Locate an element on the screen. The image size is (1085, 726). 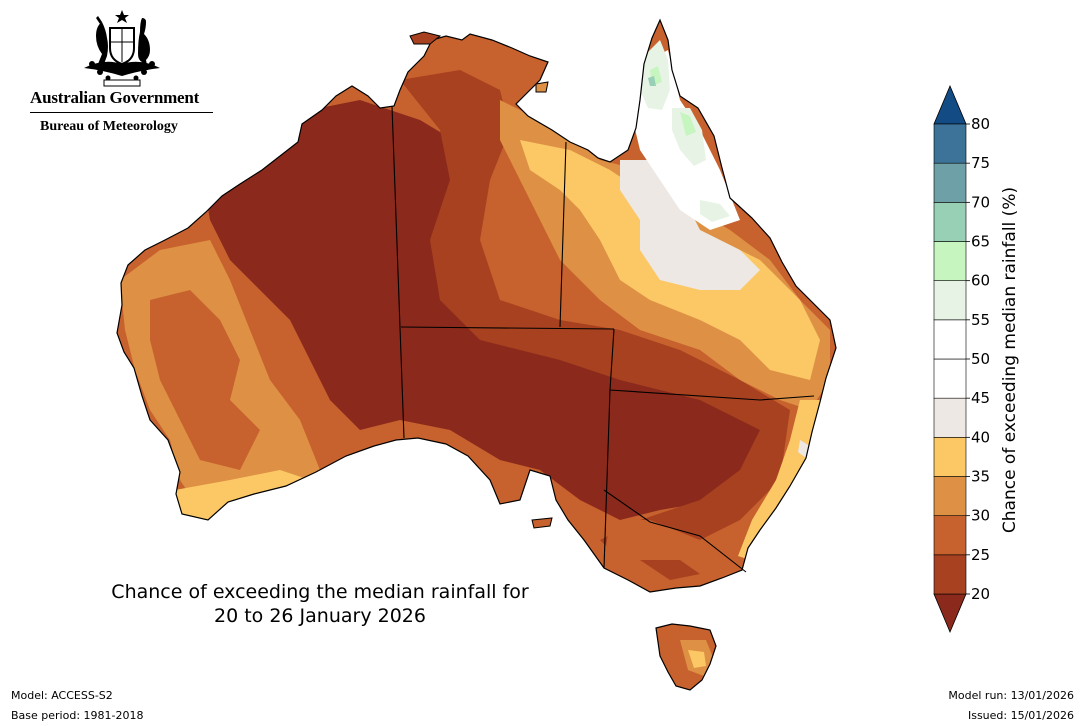
colorbar-title: Chance of exceeding median rainfall (%) is located at coordinates (1010, 360).